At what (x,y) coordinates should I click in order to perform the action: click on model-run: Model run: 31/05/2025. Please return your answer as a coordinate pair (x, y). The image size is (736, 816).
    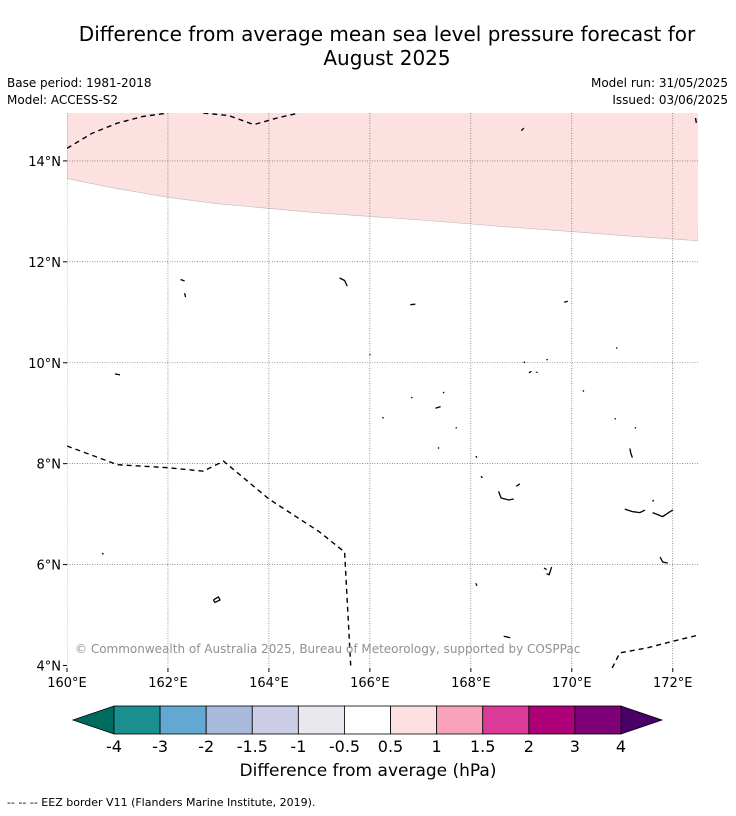
    Looking at the image, I should click on (659, 83).